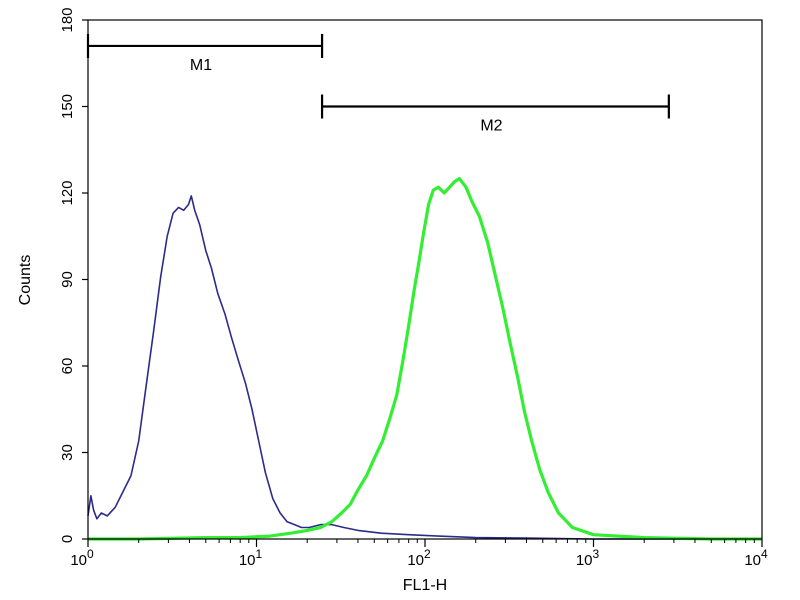 The width and height of the screenshot is (800, 600). I want to click on gate-label: M2, so click(491, 126).